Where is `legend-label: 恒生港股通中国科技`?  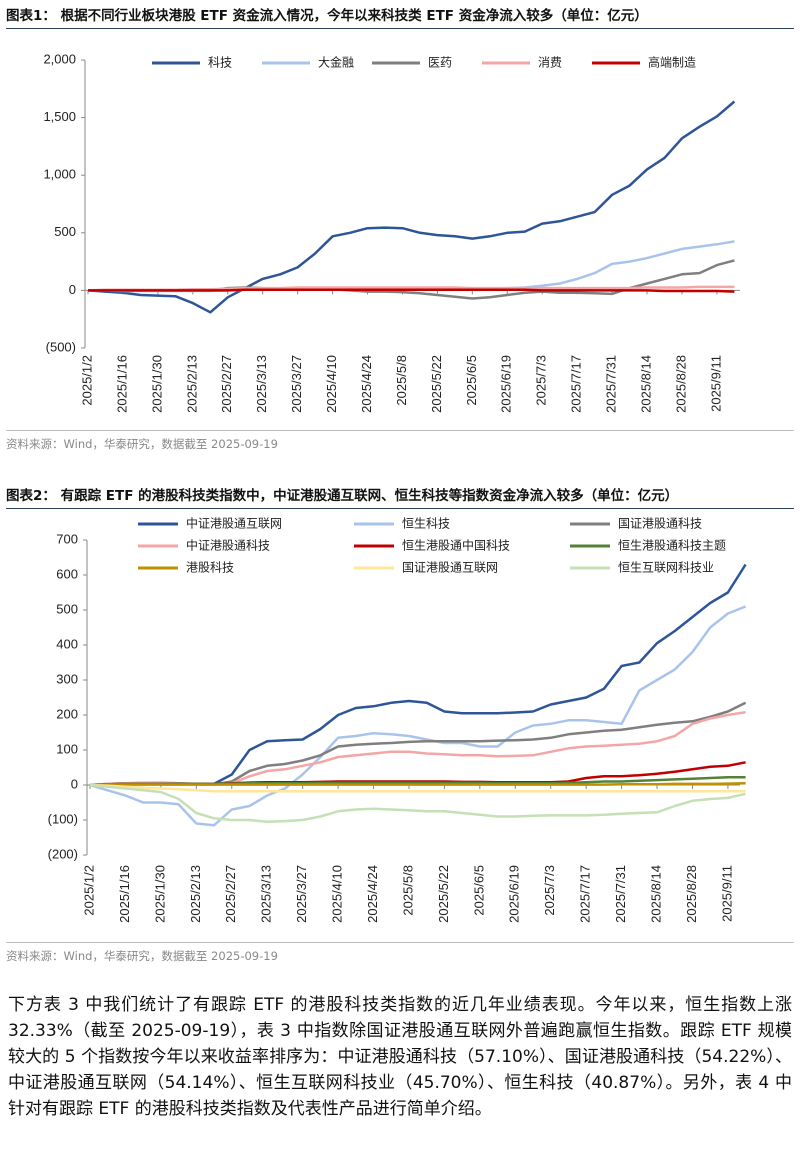
legend-label: 恒生港股通中国科技 is located at coordinates (456, 545).